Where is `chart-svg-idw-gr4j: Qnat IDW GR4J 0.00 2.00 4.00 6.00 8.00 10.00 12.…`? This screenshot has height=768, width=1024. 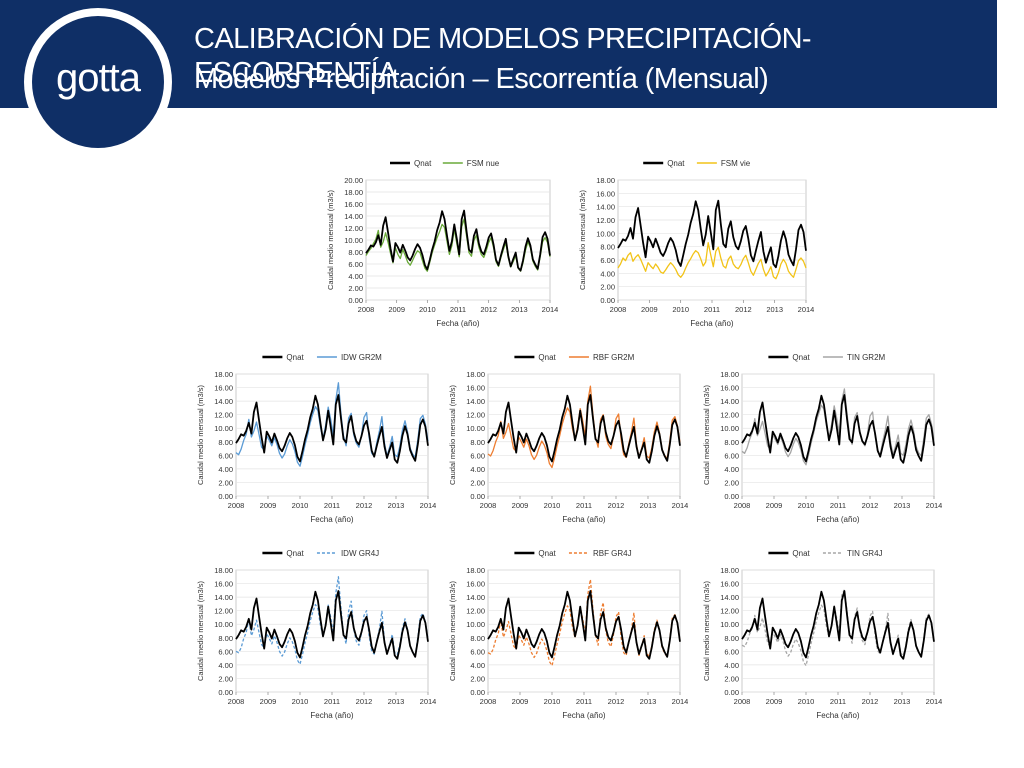 chart-svg-idw-gr4j: Qnat IDW GR4J 0.00 2.00 4.00 6.00 8.00 10.00 12.… is located at coordinates (316, 634).